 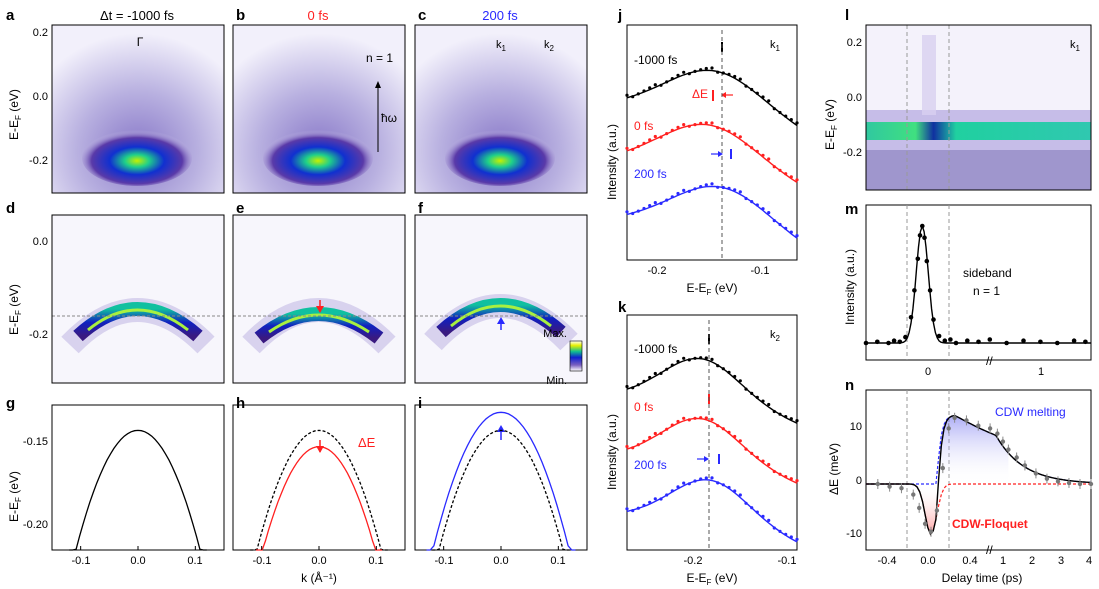 What do you see at coordinates (887, 561) in the screenshot?
I see `n-x-tick-1: -0.4` at bounding box center [887, 561].